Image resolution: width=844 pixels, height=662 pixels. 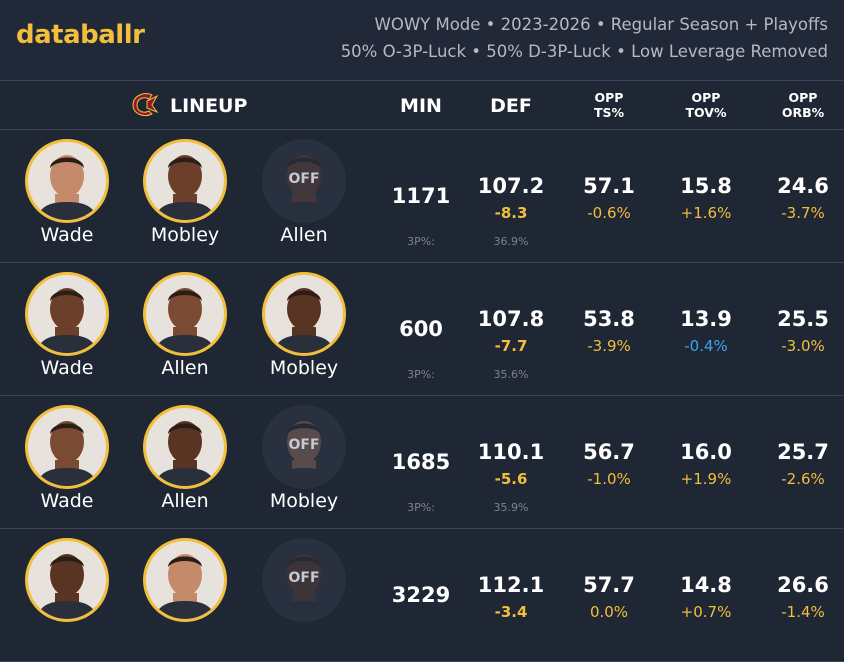 What do you see at coordinates (803, 213) in the screenshot?
I see `opp-orb-delta: -3.7%` at bounding box center [803, 213].